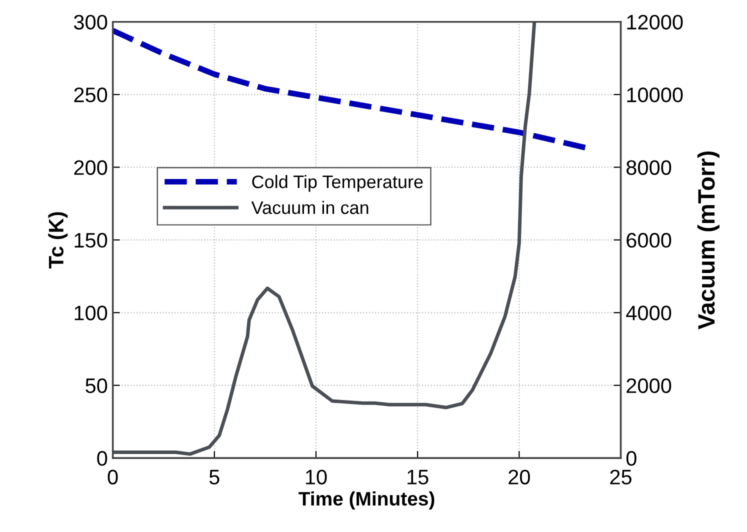  I want to click on y2-tick-label: 12000, so click(655, 22).